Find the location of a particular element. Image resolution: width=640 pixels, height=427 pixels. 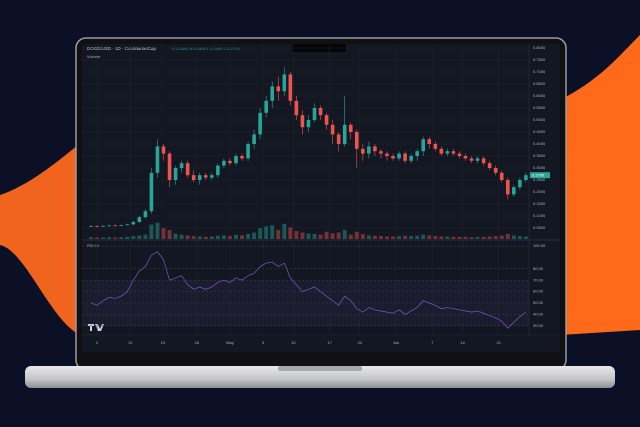

y-tick-label: 0.5000 is located at coordinates (539, 119).